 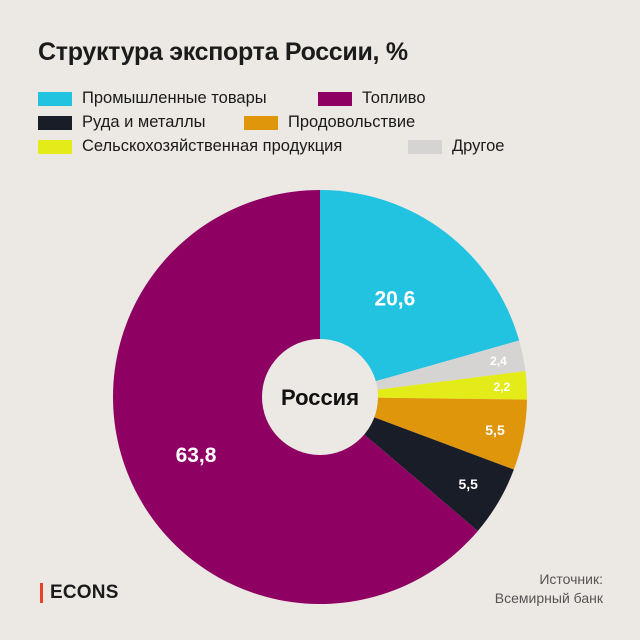 What do you see at coordinates (174, 98) in the screenshot?
I see `legend-label: Промышленные товары` at bounding box center [174, 98].